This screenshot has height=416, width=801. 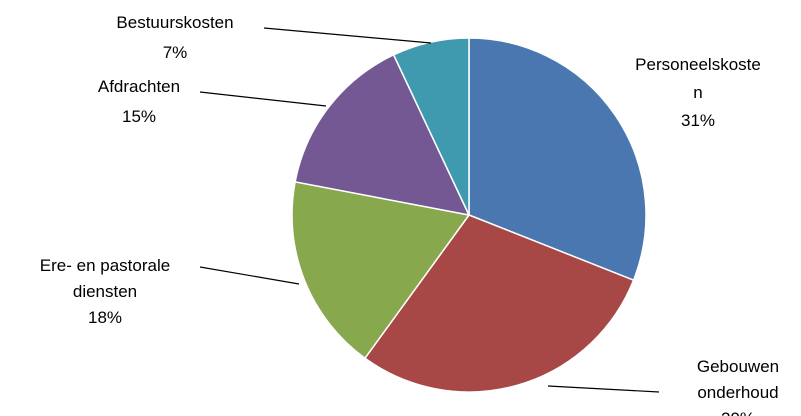 I want to click on label-afdrachten: Afdrachten 15%, so click(x=139, y=101).